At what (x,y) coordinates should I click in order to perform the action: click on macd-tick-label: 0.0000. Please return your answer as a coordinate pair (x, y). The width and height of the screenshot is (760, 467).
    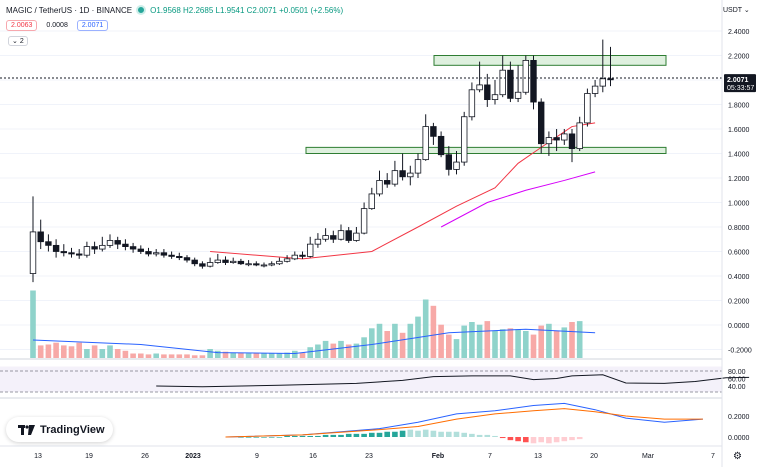
    Looking at the image, I should click on (739, 438).